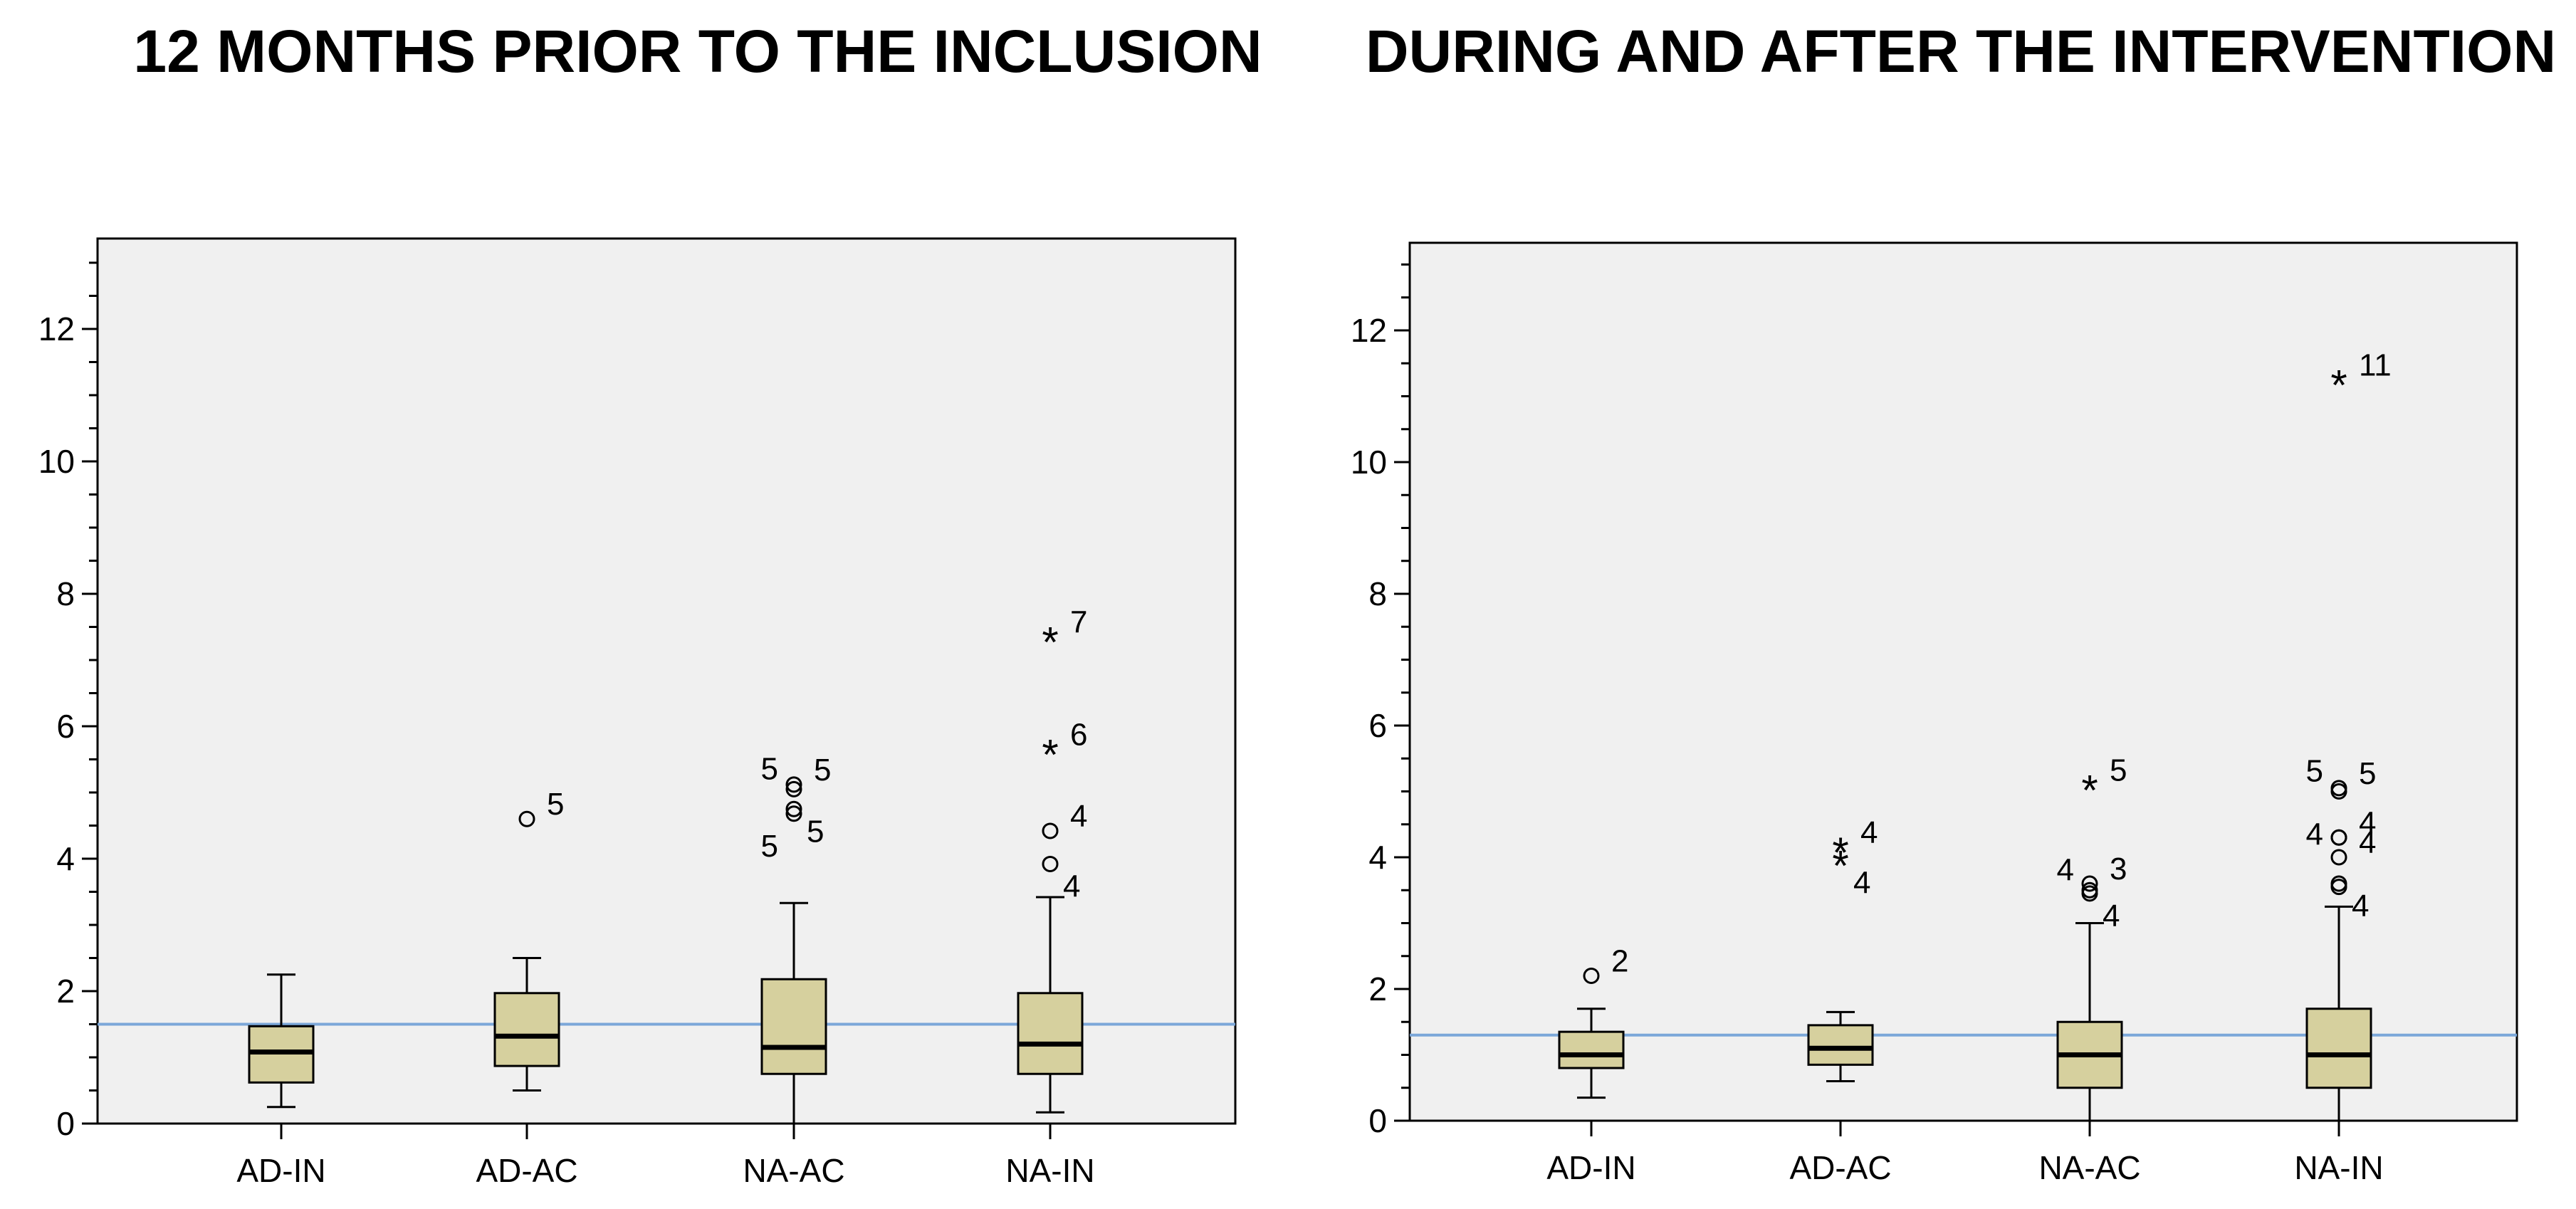 Image resolution: width=2576 pixels, height=1209 pixels. I want to click on chart-title-left: 12 MONTHS PRIOR TO THE INCLUSION, so click(697, 51).